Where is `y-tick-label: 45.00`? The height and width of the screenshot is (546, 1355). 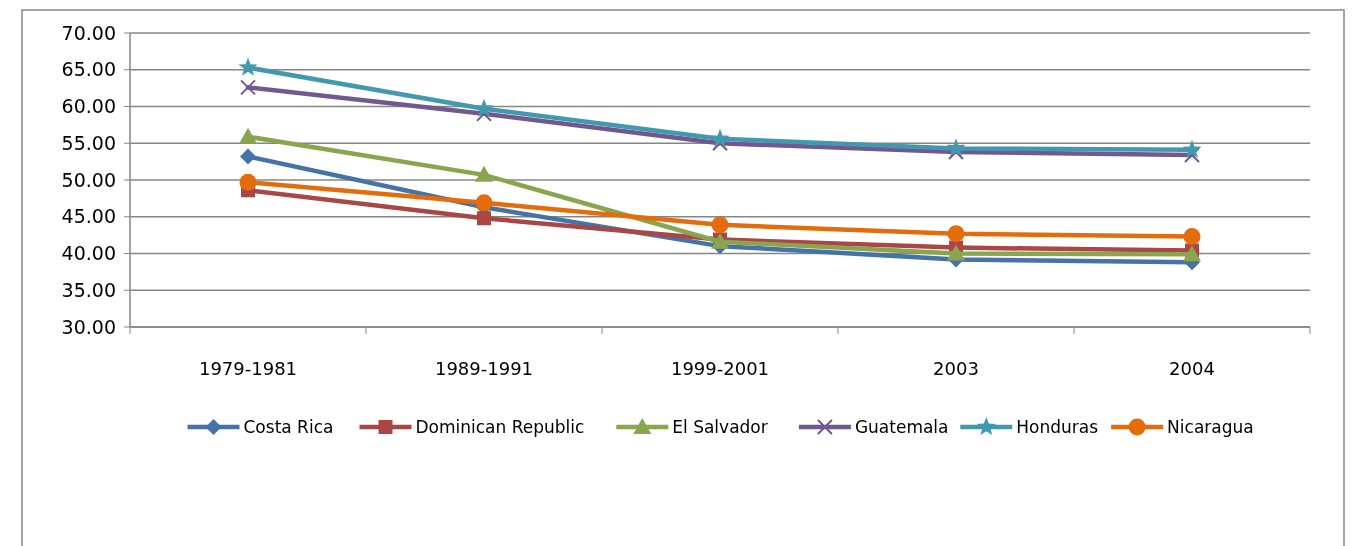 y-tick-label: 45.00 is located at coordinates (88, 216).